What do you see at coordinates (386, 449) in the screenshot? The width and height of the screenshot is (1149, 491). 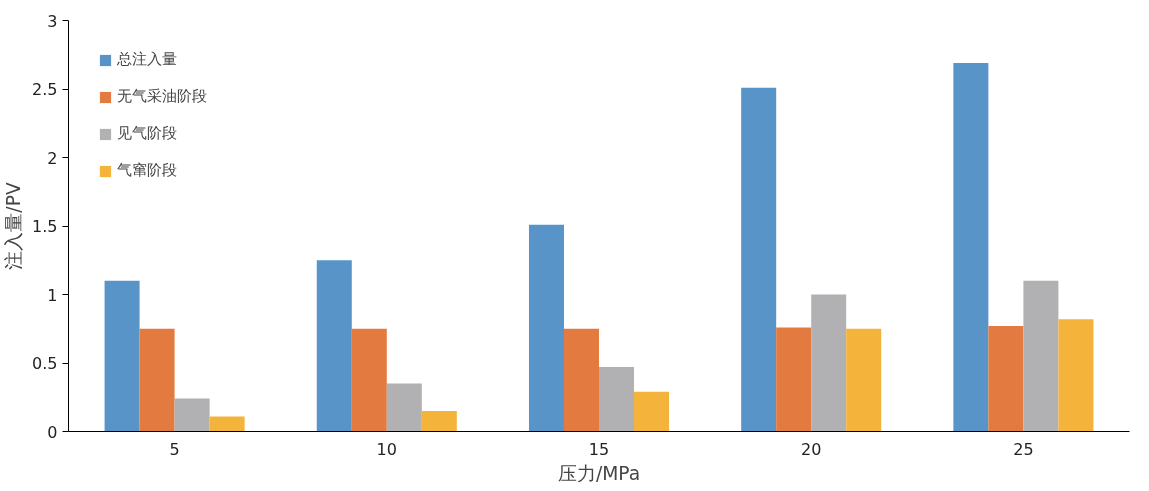 I see `x-tick-label: 10` at bounding box center [386, 449].